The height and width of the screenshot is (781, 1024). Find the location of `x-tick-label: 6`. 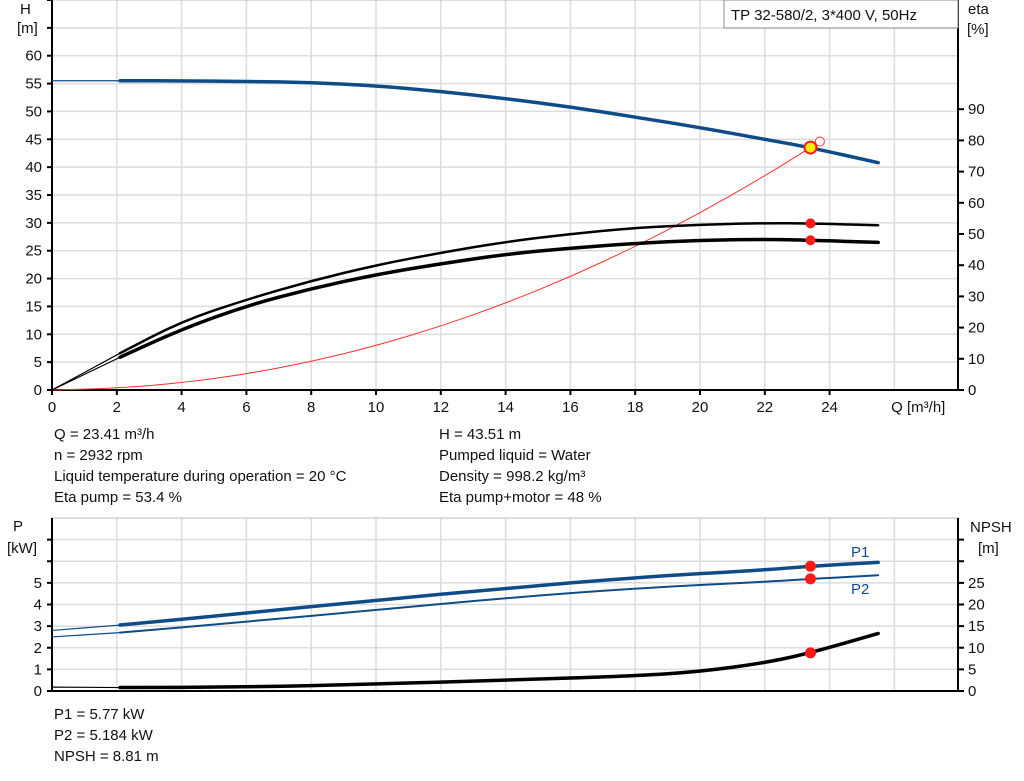

x-tick-label: 6 is located at coordinates (246, 407).